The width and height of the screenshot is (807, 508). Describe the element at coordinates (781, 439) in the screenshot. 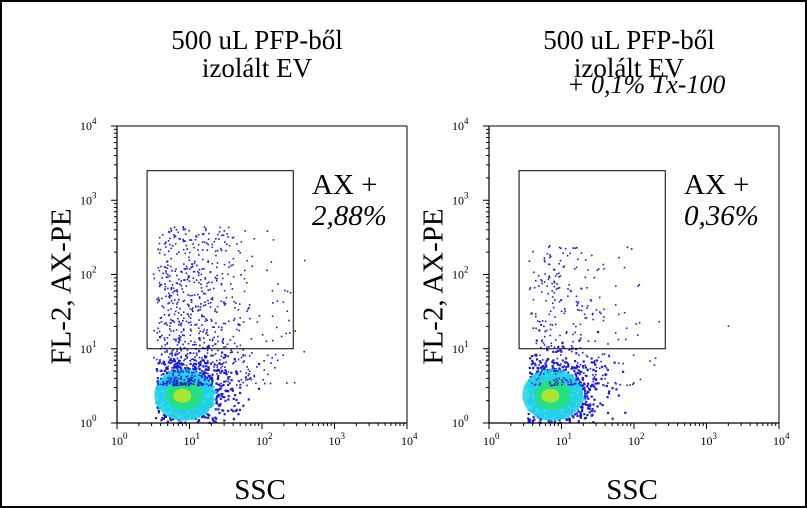

I see `right-x-tick-label: 104` at that location.